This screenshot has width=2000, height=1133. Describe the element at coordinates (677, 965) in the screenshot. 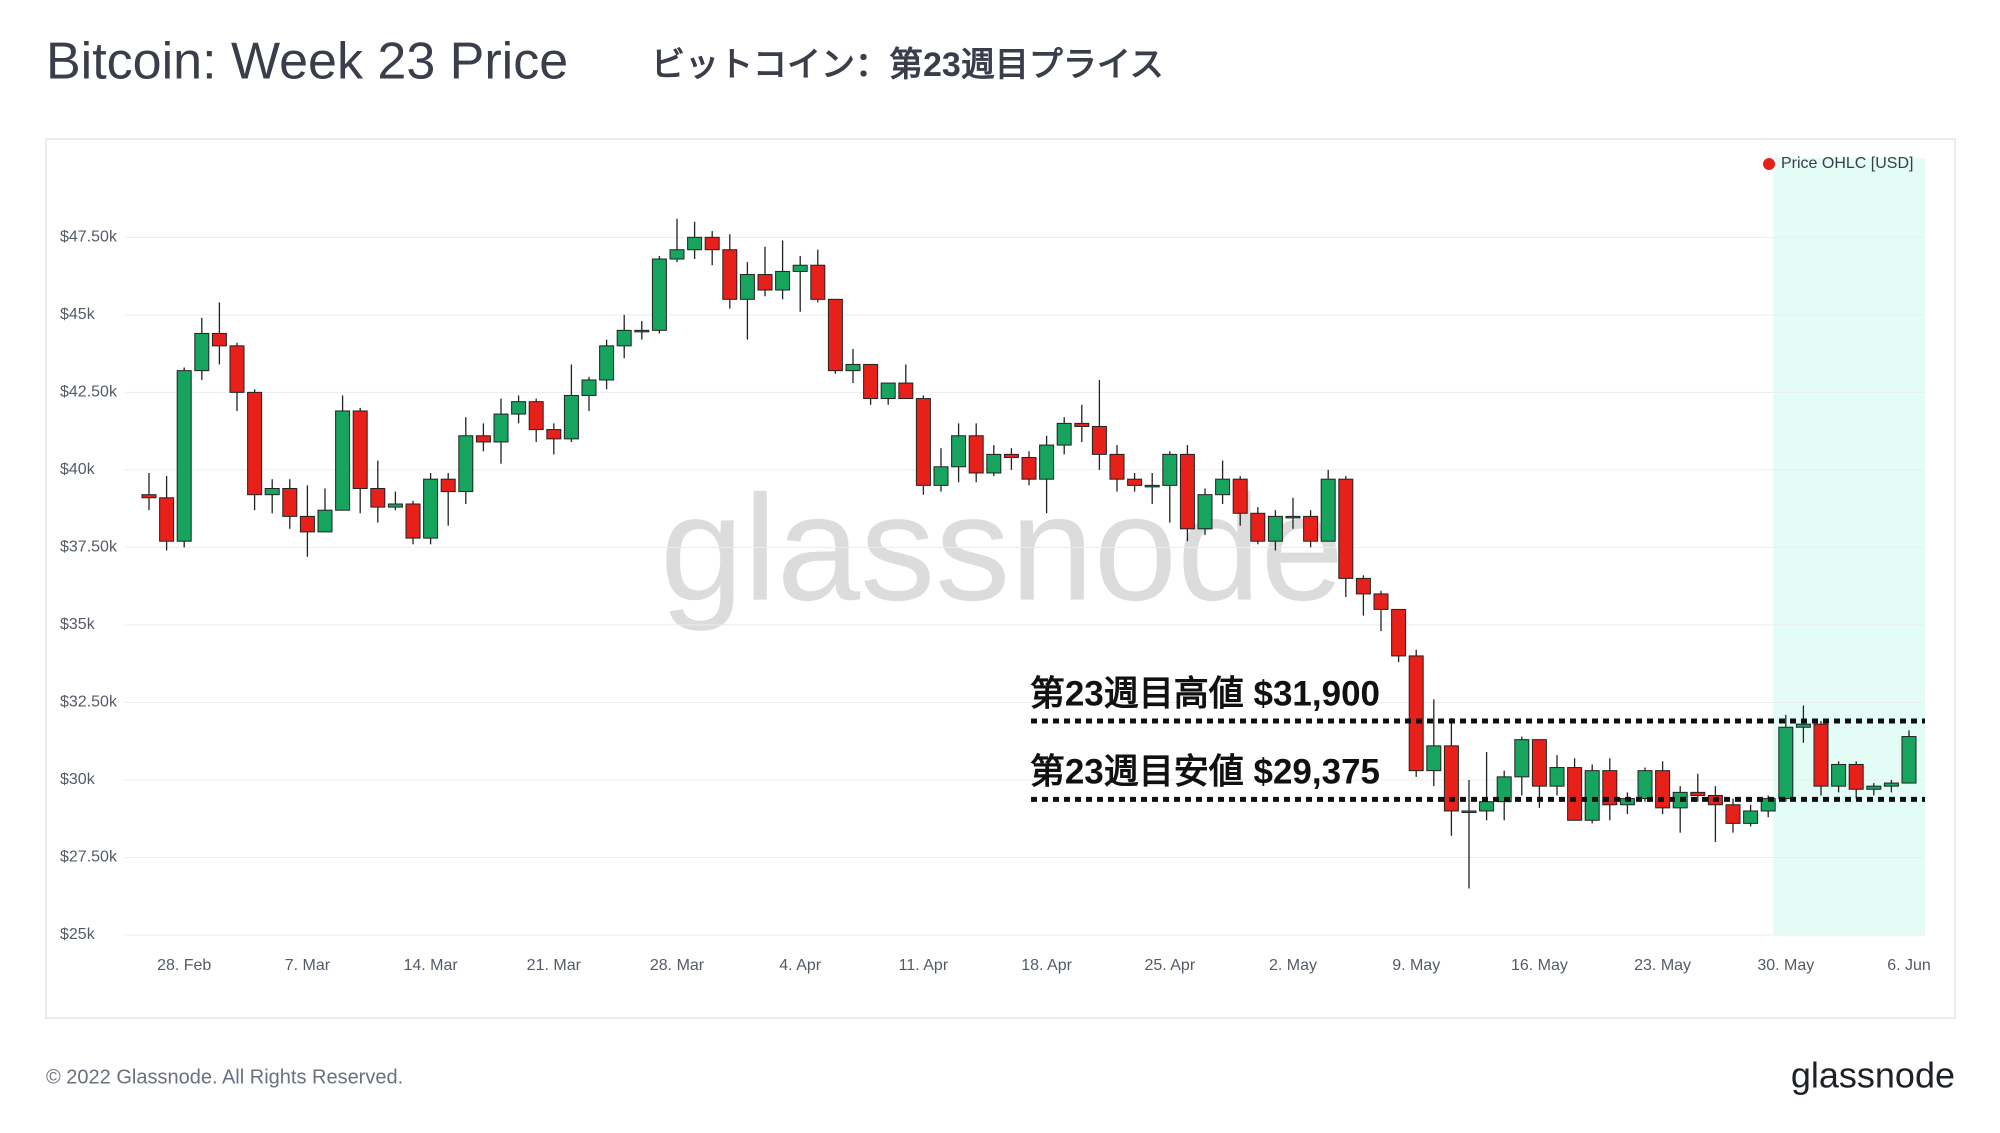

I see `x-tick-label: 28. Mar` at that location.